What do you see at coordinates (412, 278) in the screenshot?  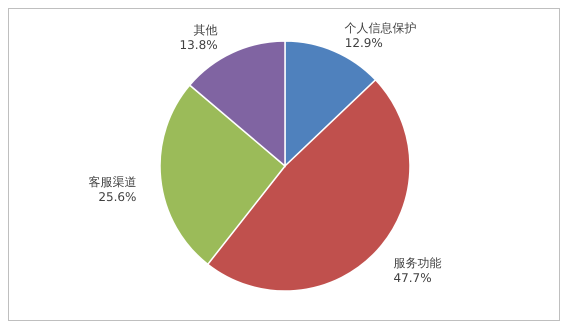 I see `data-label: 47.7%` at bounding box center [412, 278].